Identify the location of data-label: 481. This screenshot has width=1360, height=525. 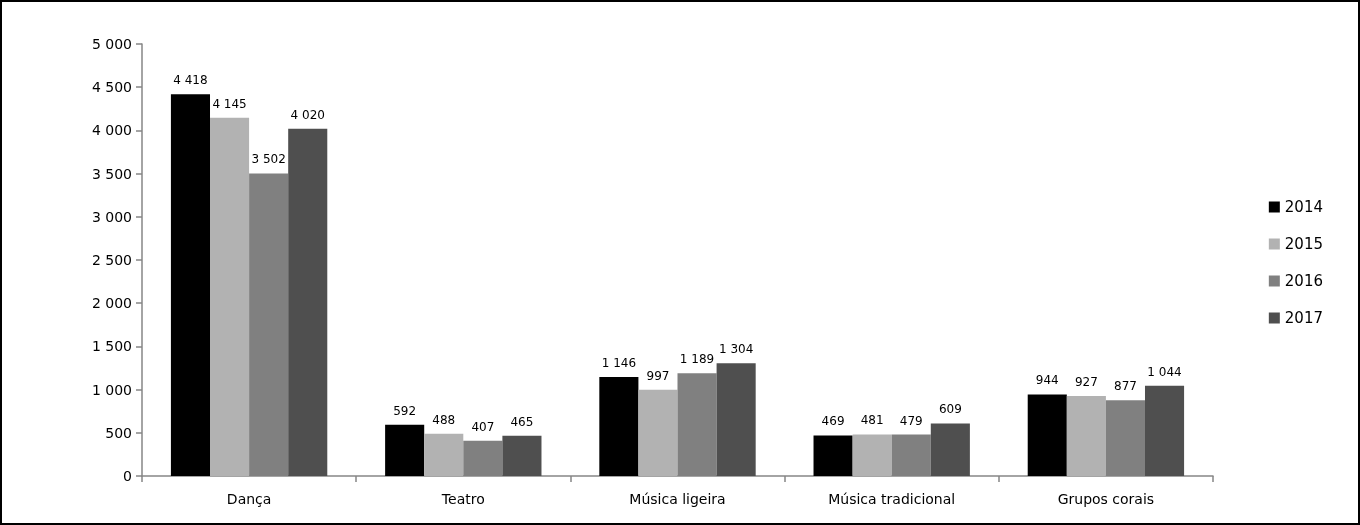
(872, 420).